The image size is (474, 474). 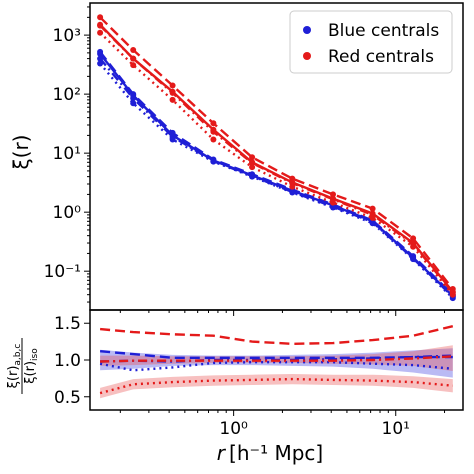 What do you see at coordinates (396, 429) in the screenshot?
I see `x-tick-label: 10¹` at bounding box center [396, 429].